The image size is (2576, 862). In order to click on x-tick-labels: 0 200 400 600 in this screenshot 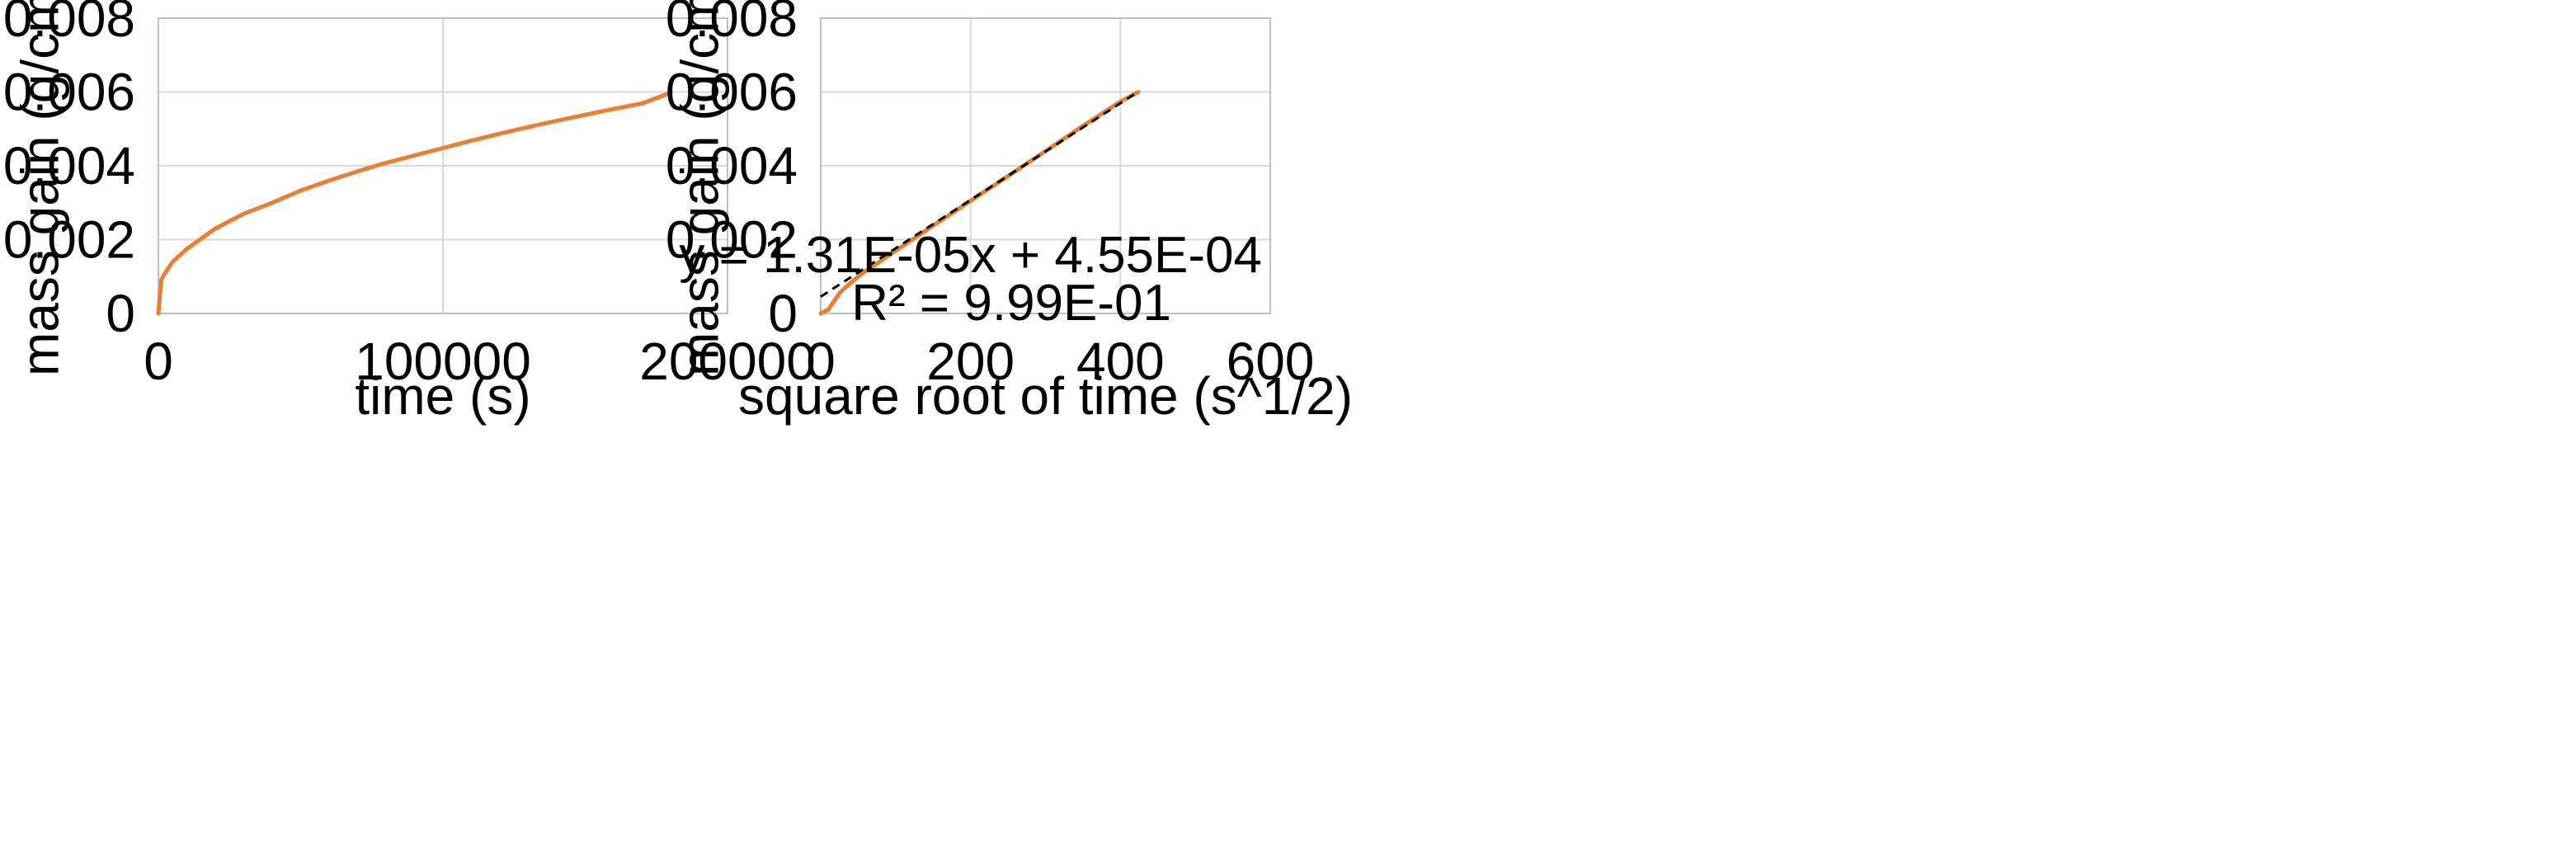, I will do `click(1060, 361)`.